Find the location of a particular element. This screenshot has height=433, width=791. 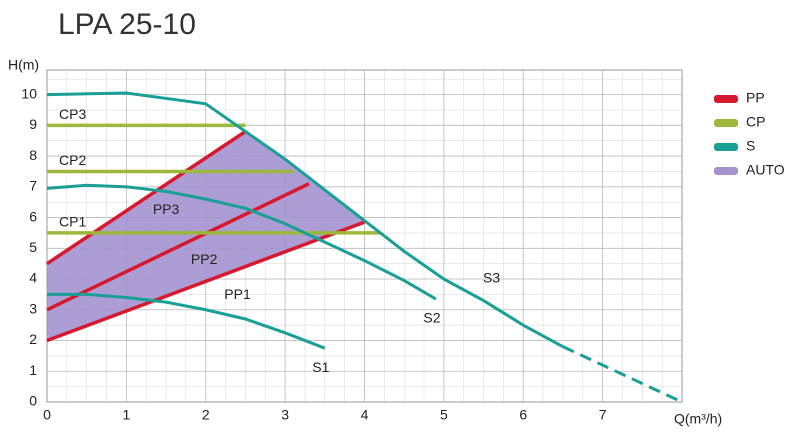

legend-label: S is located at coordinates (750, 146).